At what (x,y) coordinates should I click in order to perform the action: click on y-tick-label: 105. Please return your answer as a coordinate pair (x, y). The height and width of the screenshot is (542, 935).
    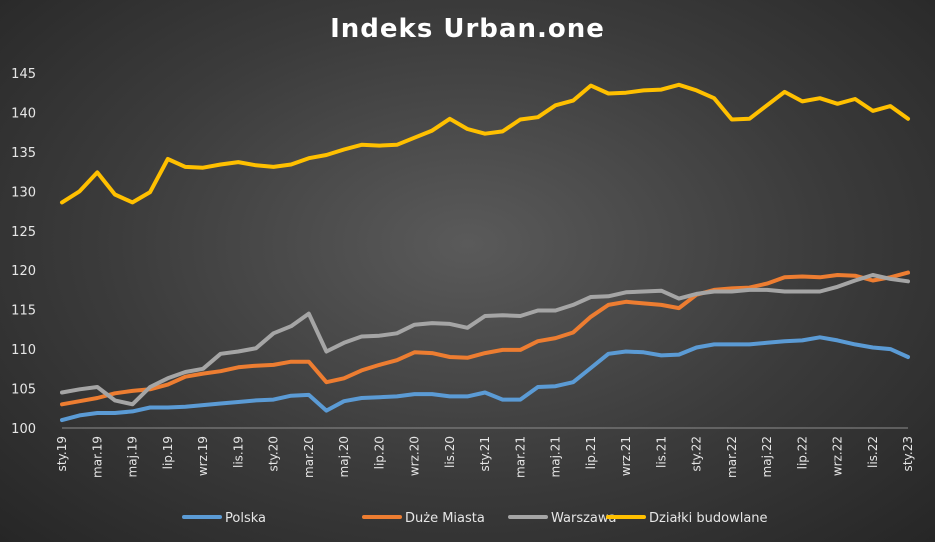
    Looking at the image, I should click on (23, 390).